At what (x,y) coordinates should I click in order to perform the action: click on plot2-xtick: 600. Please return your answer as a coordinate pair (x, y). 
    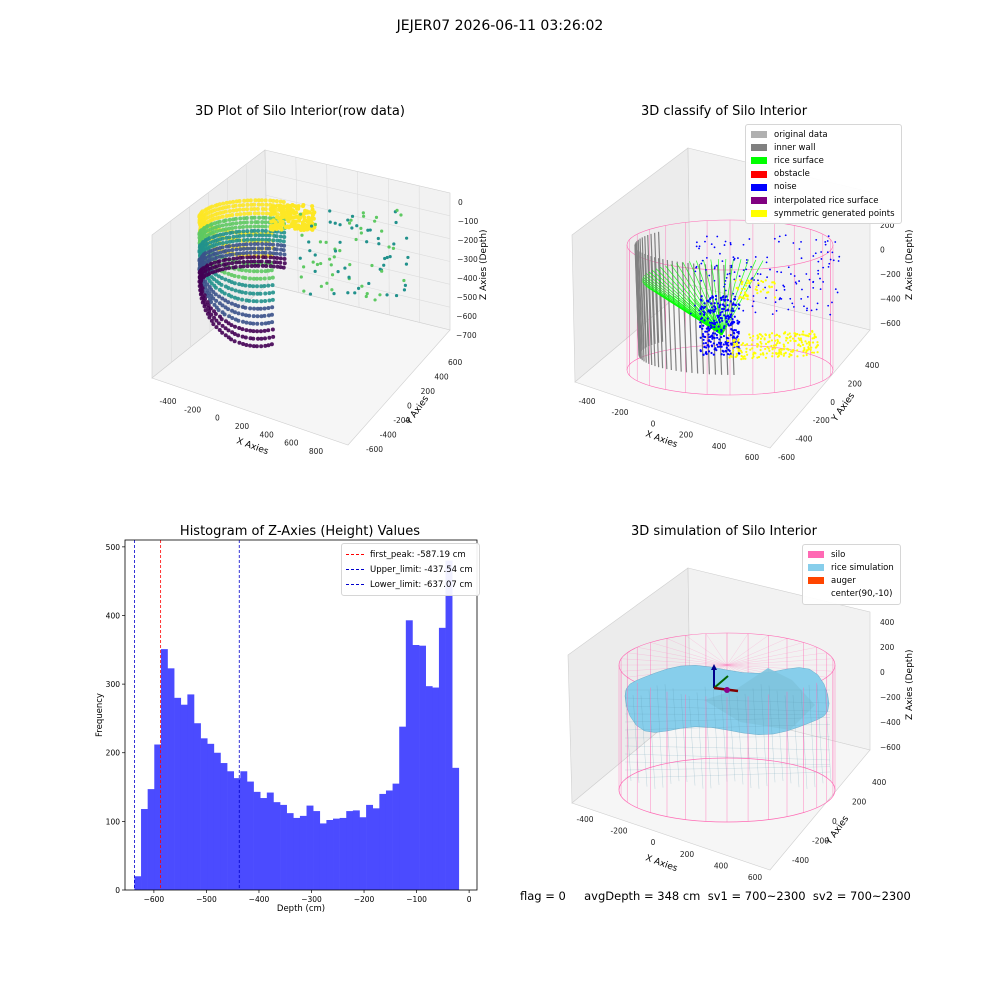
    Looking at the image, I should click on (752, 457).